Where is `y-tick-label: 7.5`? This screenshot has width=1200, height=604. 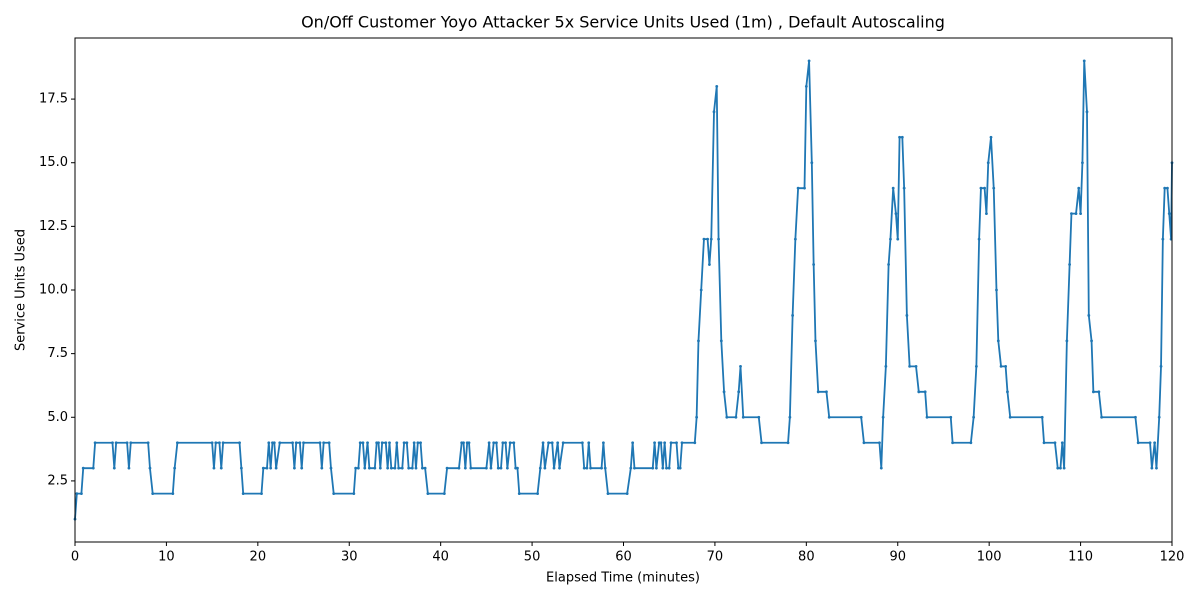 y-tick-label: 7.5 is located at coordinates (57, 353).